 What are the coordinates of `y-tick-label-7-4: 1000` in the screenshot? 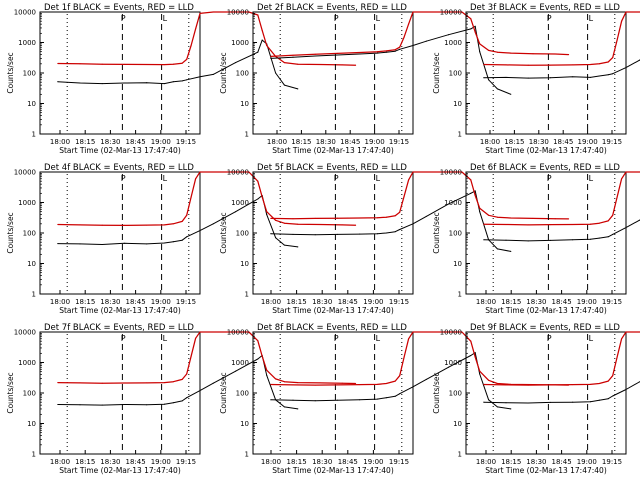 It's located at (27, 363).